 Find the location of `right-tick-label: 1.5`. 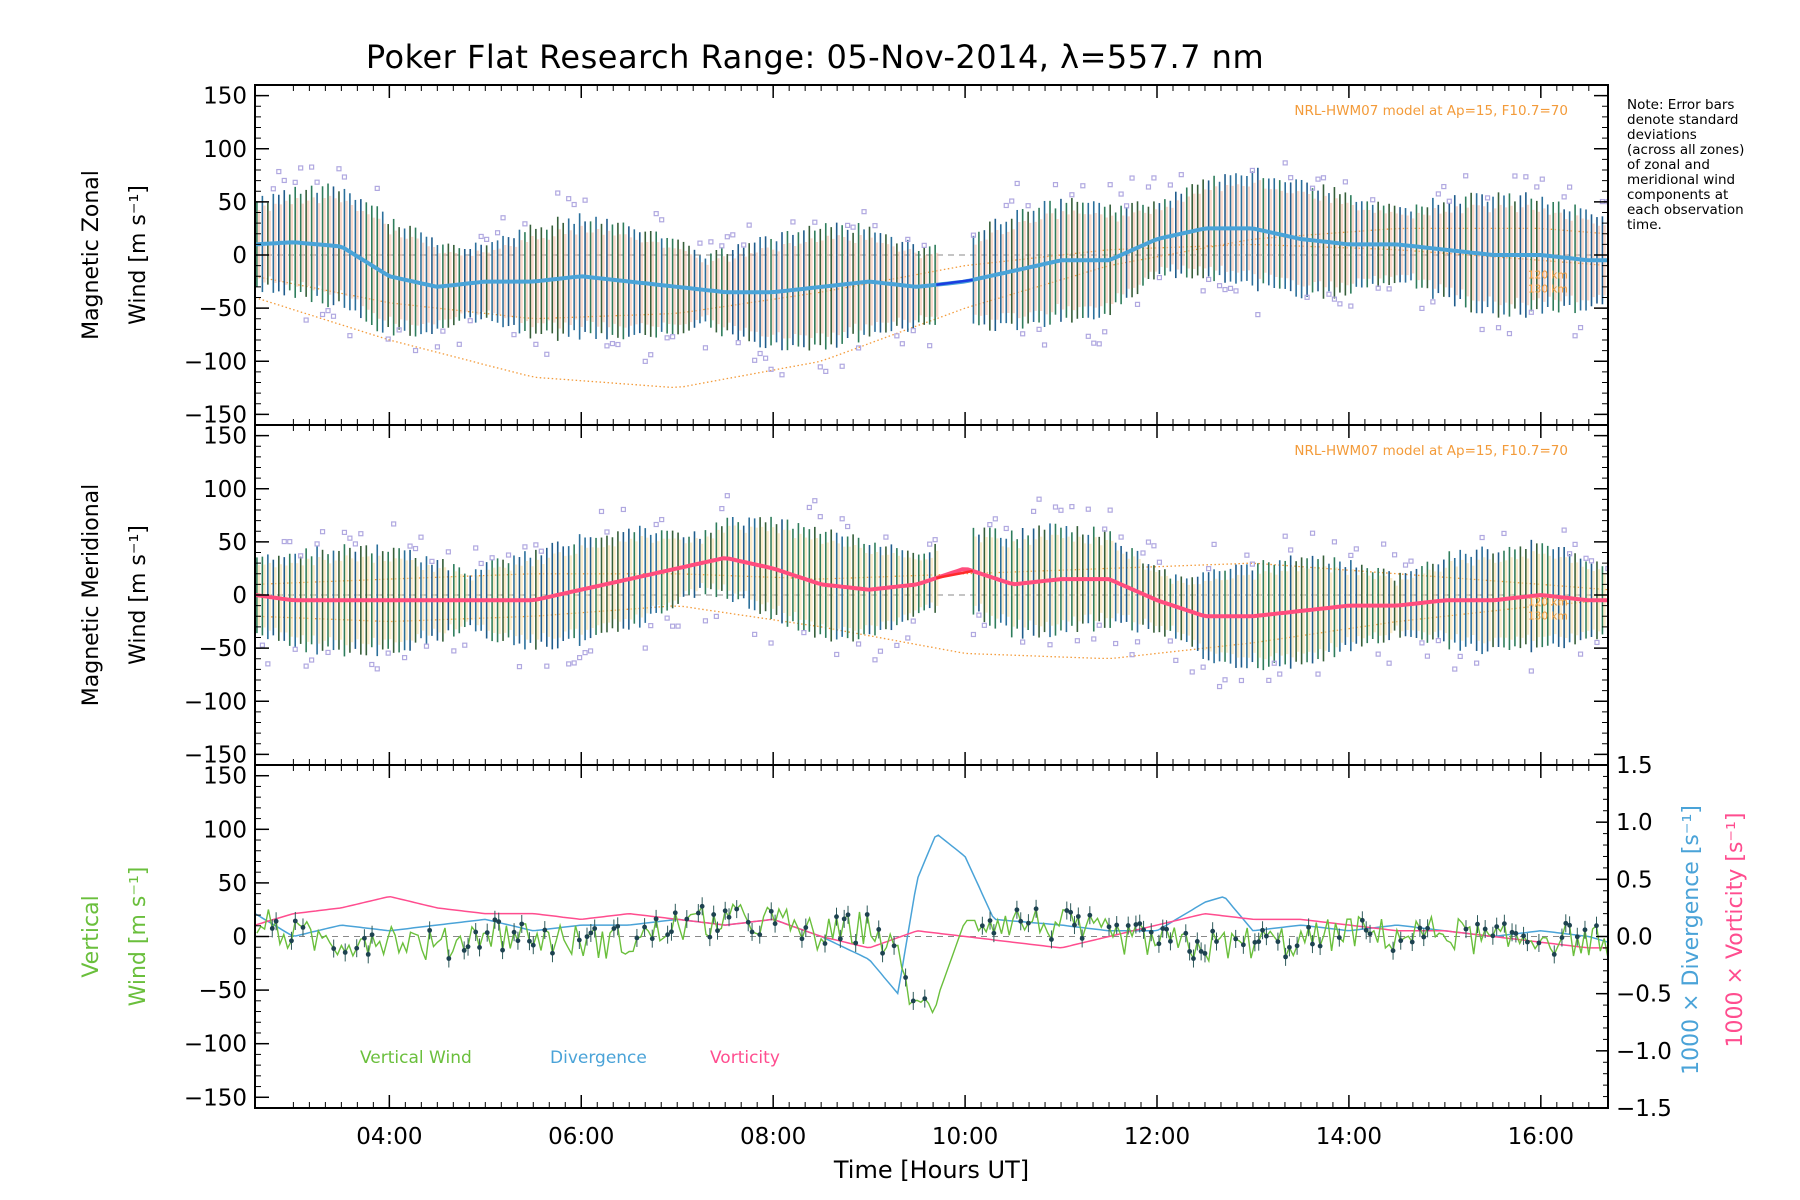

right-tick-label: 1.5 is located at coordinates (1634, 766).